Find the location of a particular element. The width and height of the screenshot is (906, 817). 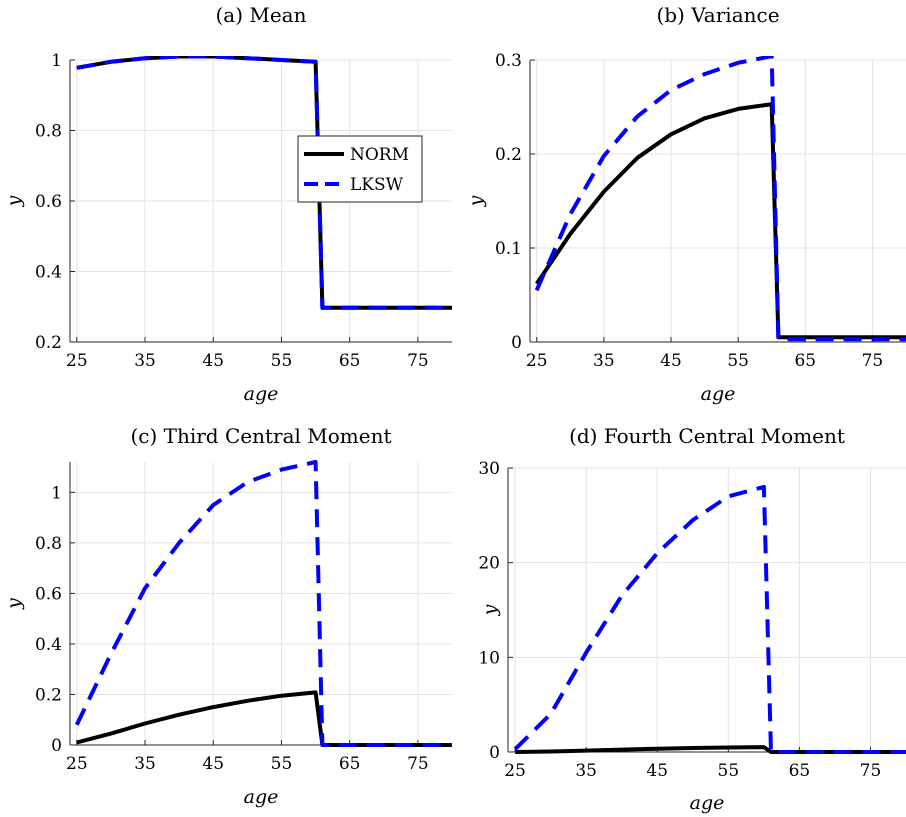

chart-title: (d) Fourth Central Moment is located at coordinates (707, 436).